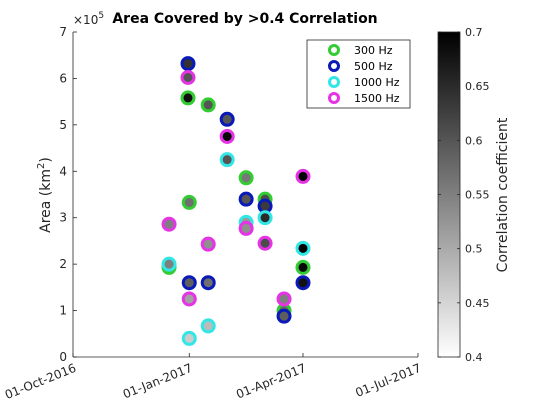 The width and height of the screenshot is (560, 420). Describe the element at coordinates (477, 86) in the screenshot. I see `cb-tick-label-5: 0.65` at that location.